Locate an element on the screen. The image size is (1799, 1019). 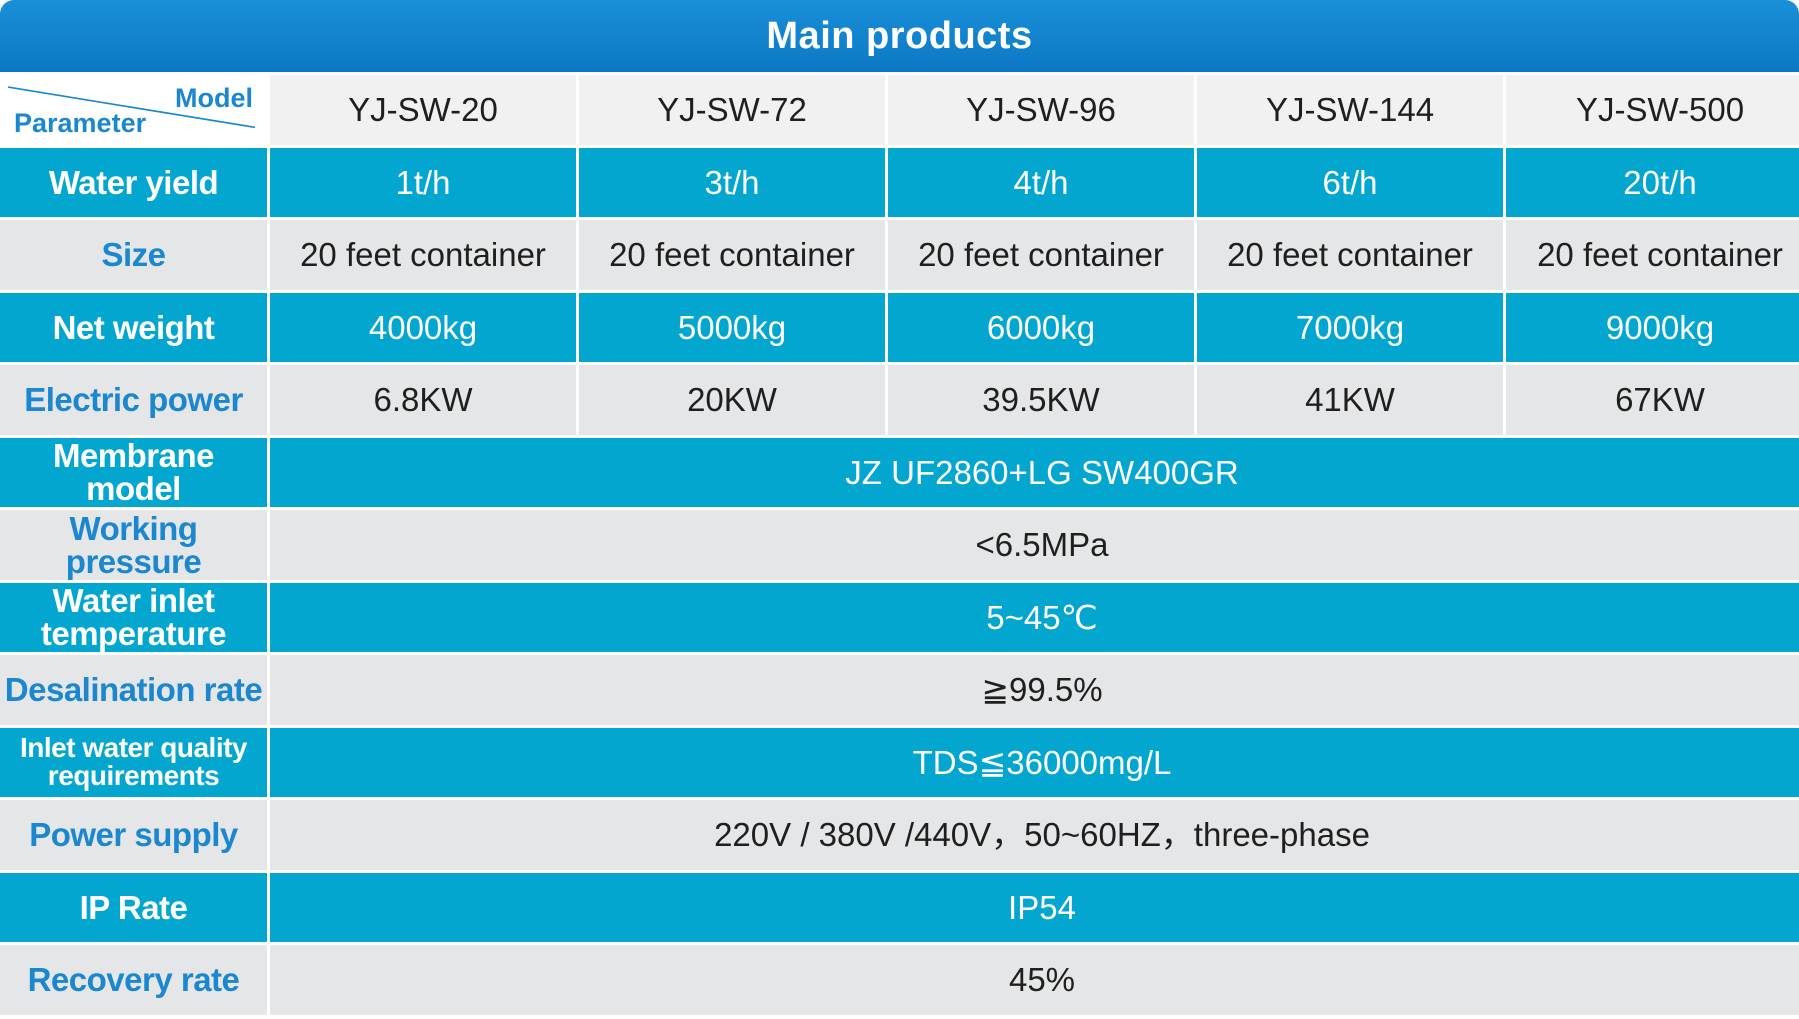
diagonal-divider-icon is located at coordinates (131, 107).